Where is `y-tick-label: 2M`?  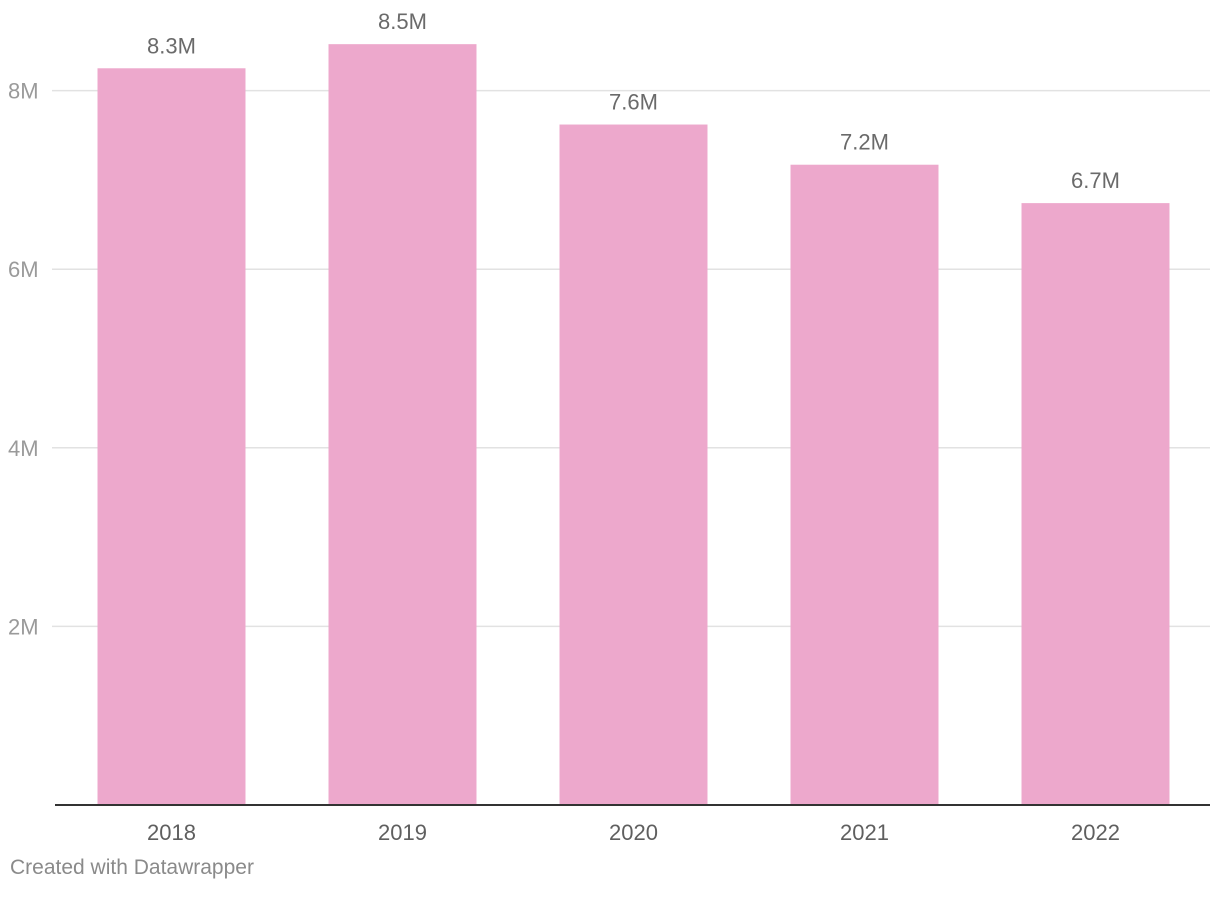 y-tick-label: 2M is located at coordinates (23, 626).